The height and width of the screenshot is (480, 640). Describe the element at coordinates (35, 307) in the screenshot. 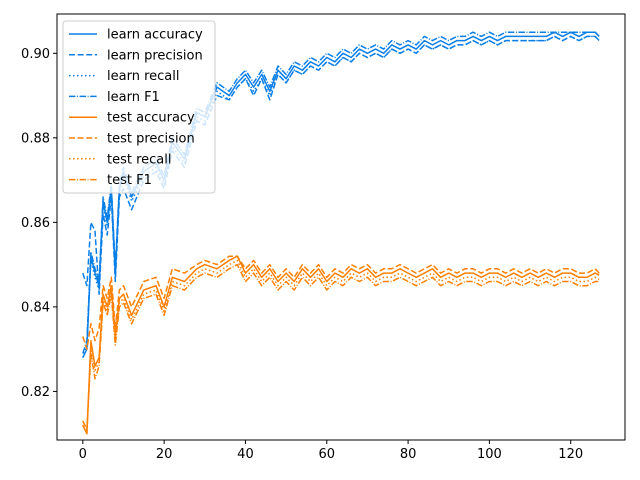

I see `y-tick-label: 0.84` at that location.